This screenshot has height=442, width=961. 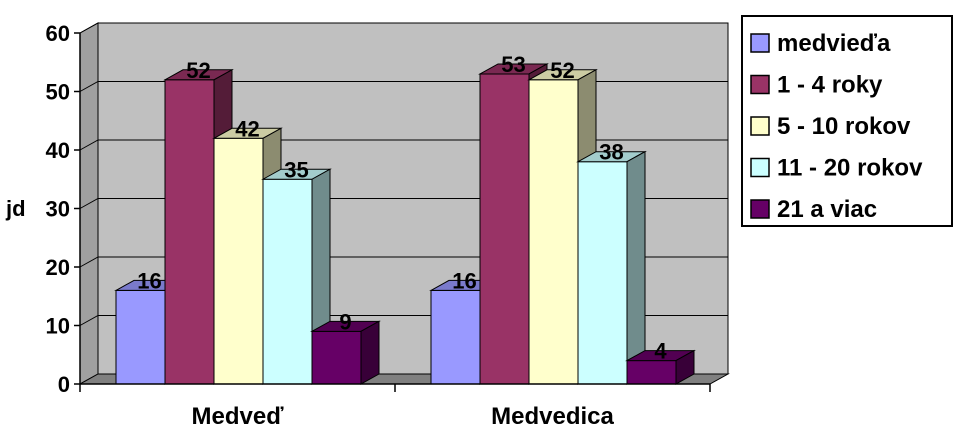 I want to click on data-label: 53, so click(x=513, y=64).